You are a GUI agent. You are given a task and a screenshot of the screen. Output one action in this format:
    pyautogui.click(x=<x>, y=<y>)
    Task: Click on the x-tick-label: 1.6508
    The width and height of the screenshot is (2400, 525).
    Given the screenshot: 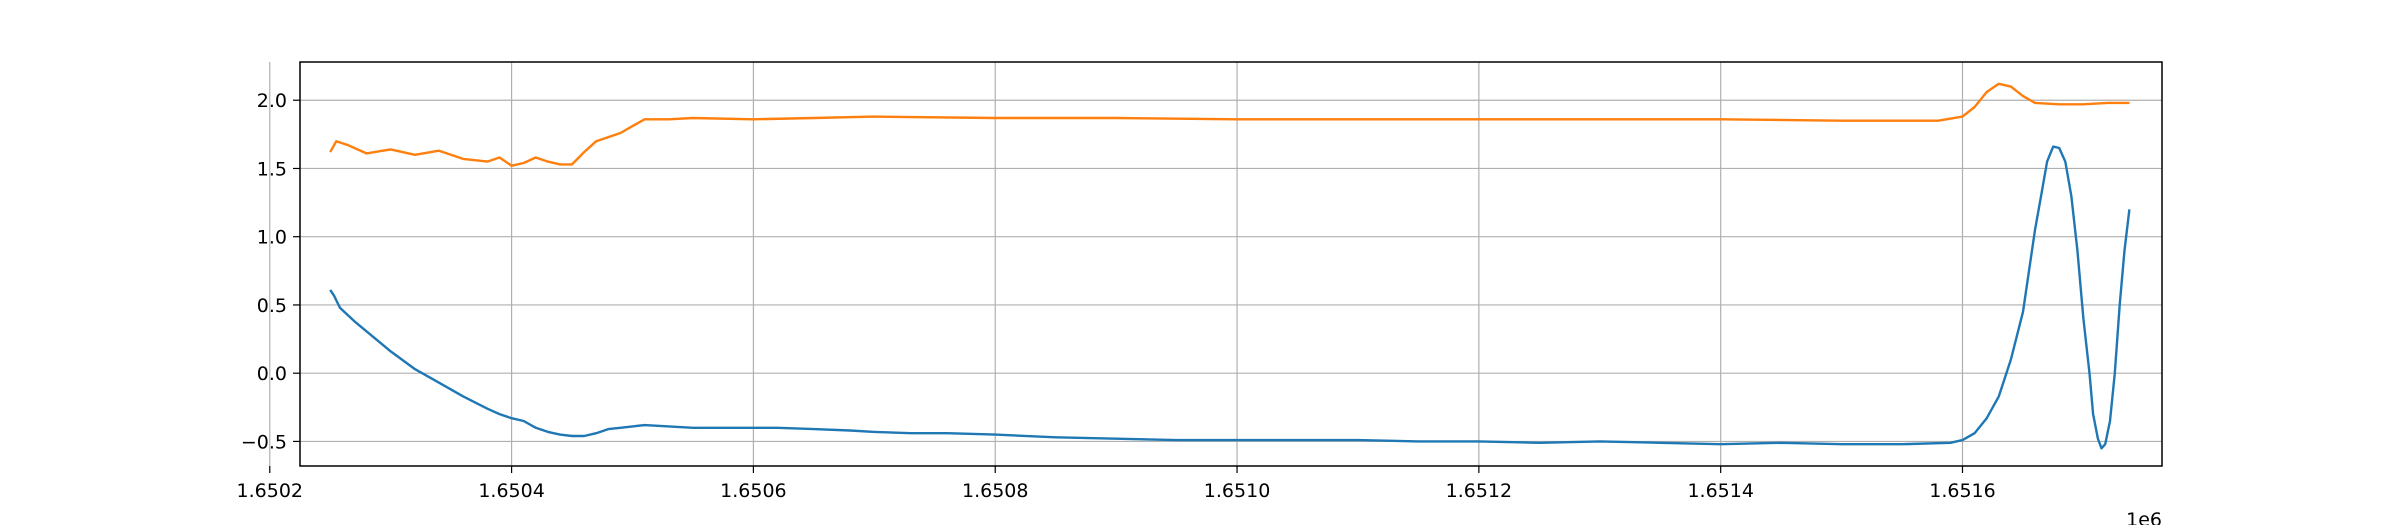 What is the action you would take?
    pyautogui.click(x=995, y=491)
    